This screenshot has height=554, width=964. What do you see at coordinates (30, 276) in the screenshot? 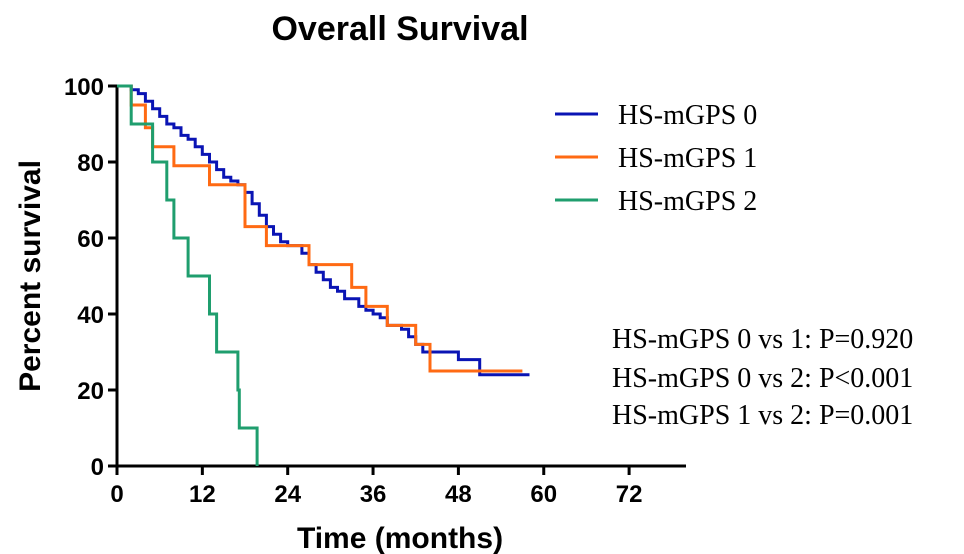
I see `y-axis-title: Percent survival` at bounding box center [30, 276].